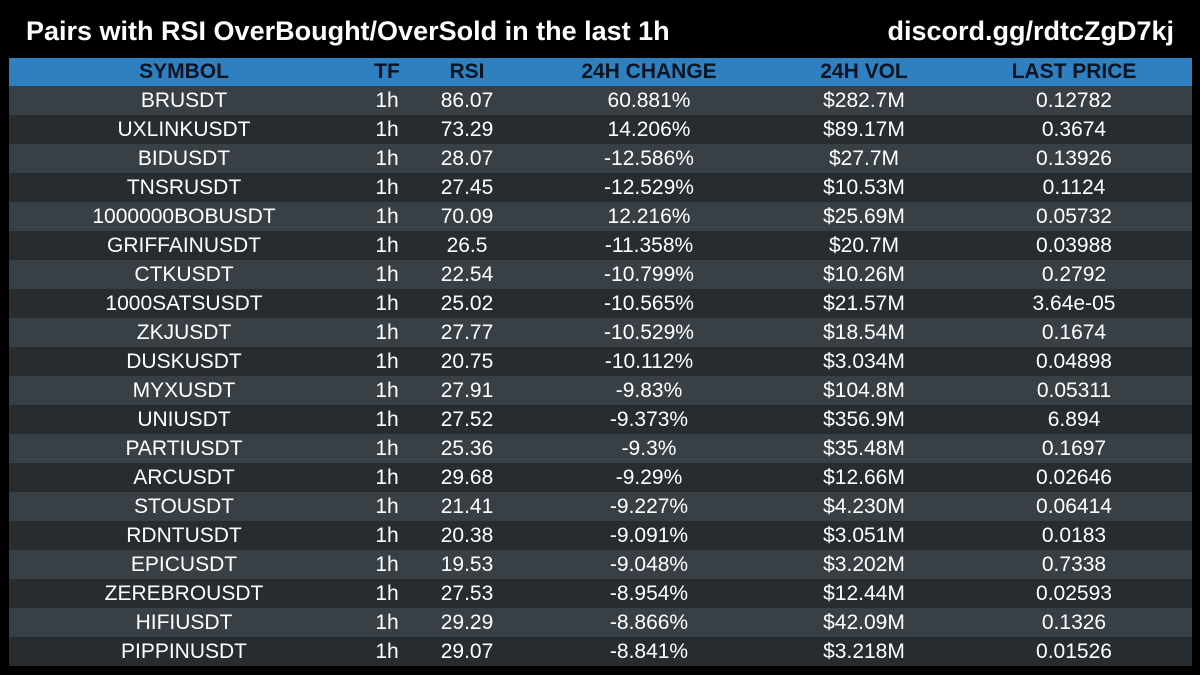 This screenshot has height=675, width=1200. I want to click on column-header-symbol: SYMBOL, so click(184, 71).